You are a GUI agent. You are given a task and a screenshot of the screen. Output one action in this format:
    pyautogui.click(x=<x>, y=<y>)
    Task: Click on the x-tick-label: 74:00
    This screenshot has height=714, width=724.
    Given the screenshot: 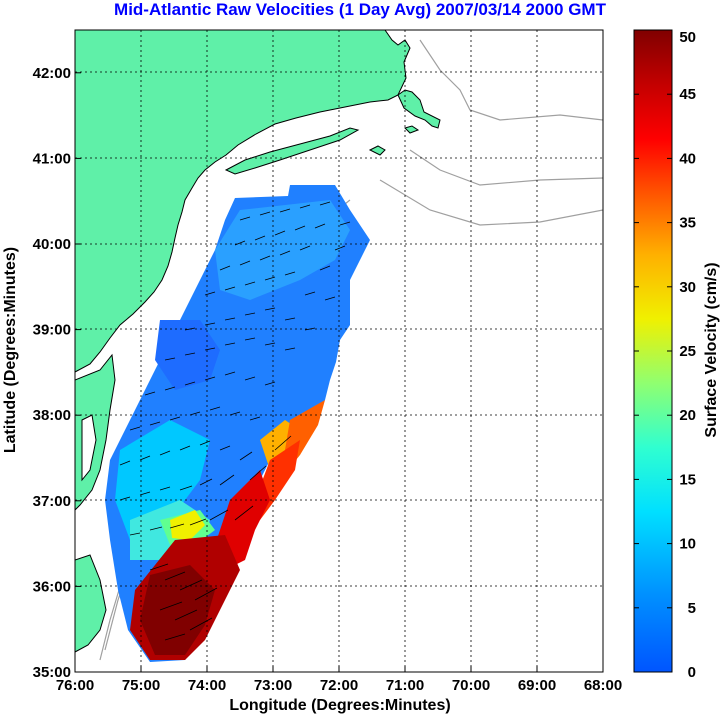 What is the action you would take?
    pyautogui.click(x=207, y=685)
    